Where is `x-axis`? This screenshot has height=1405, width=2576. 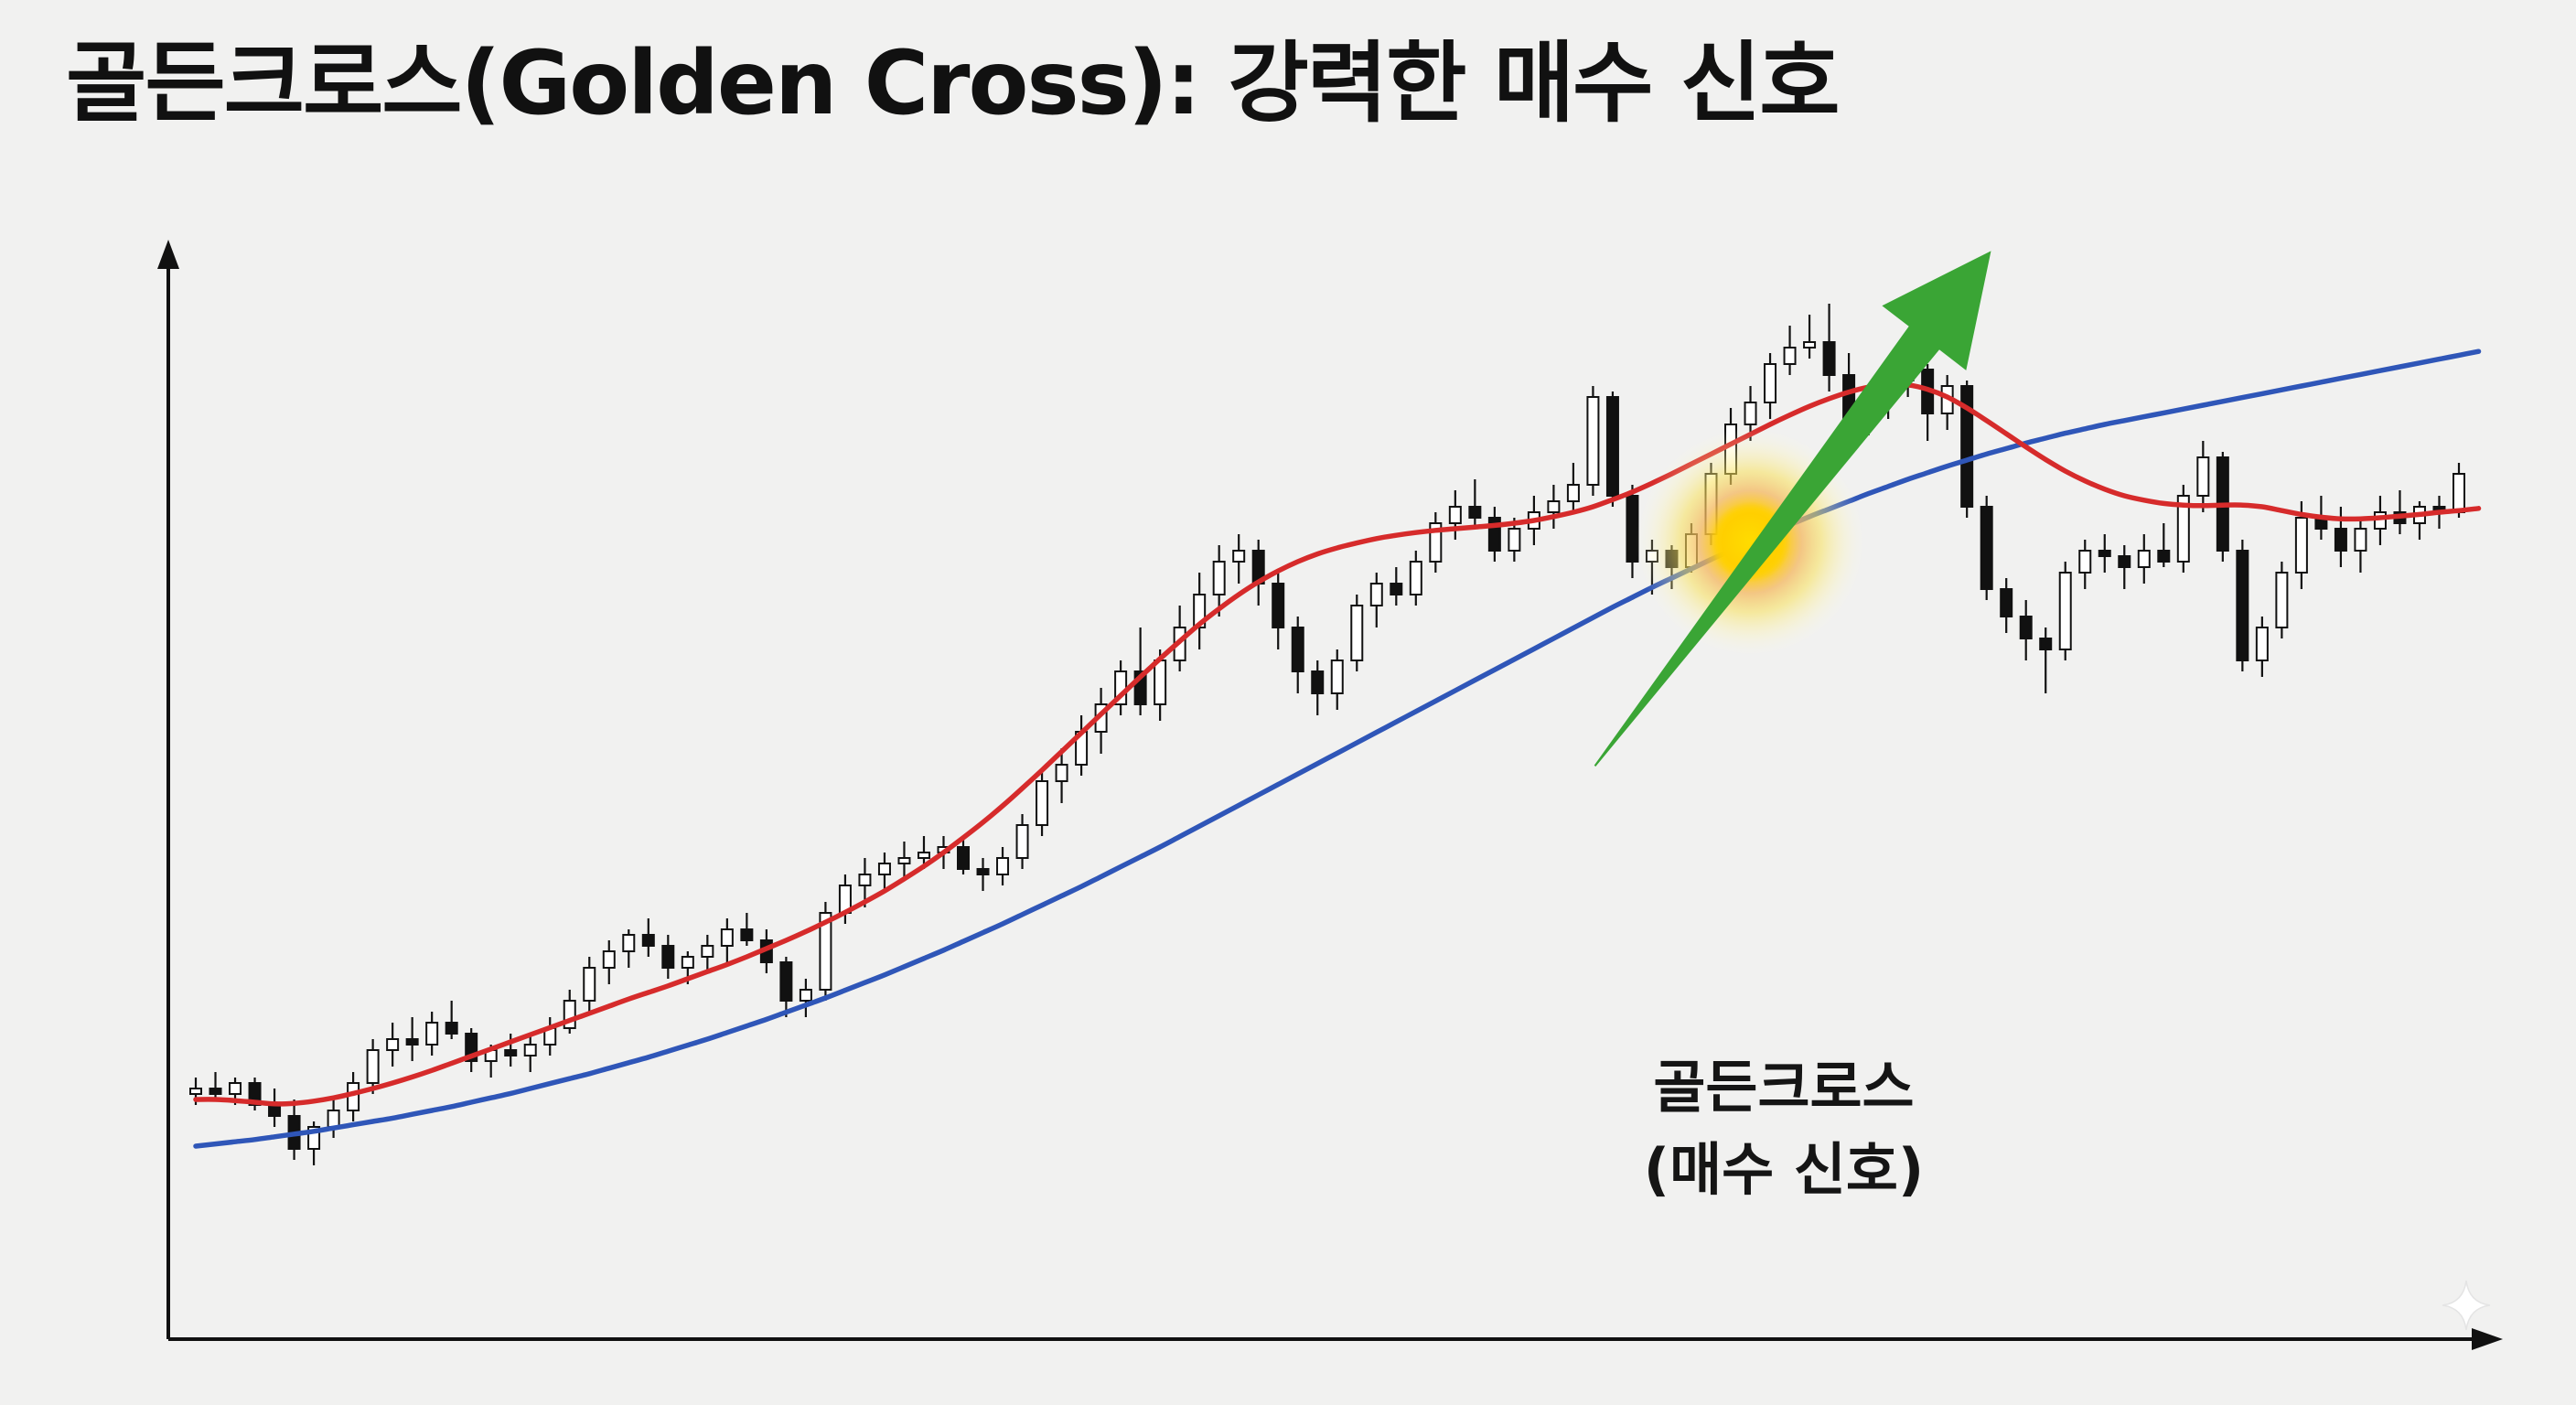
x-axis is located at coordinates (1335, 1339).